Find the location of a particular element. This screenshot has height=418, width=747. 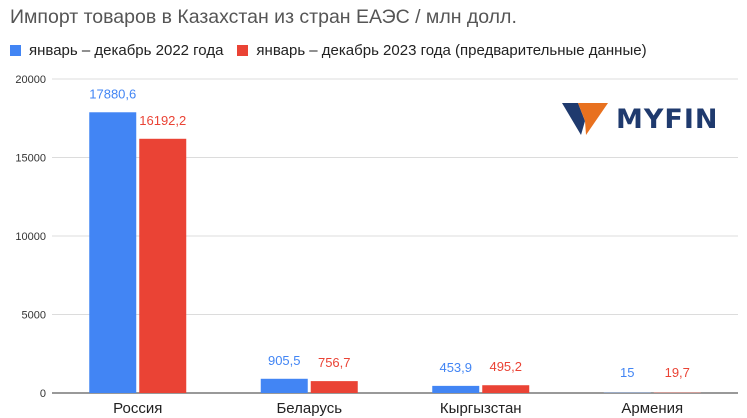

myfin-v-logo-icon is located at coordinates (585, 119).